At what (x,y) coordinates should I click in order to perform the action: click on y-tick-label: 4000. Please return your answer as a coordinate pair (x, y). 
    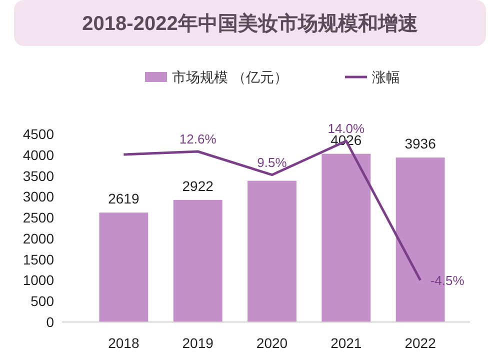
    Looking at the image, I should click on (38, 154).